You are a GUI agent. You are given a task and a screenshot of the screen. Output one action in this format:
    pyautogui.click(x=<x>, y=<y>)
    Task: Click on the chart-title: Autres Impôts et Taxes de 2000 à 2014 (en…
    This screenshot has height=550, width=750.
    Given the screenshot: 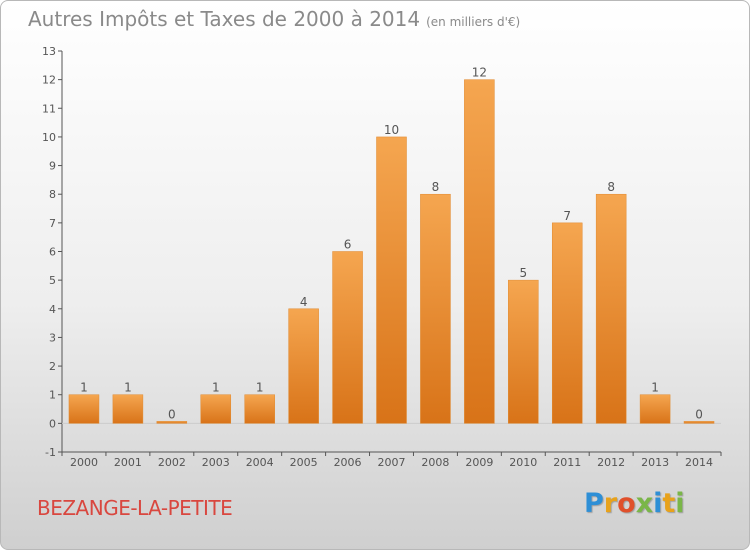 What is the action you would take?
    pyautogui.click(x=274, y=19)
    